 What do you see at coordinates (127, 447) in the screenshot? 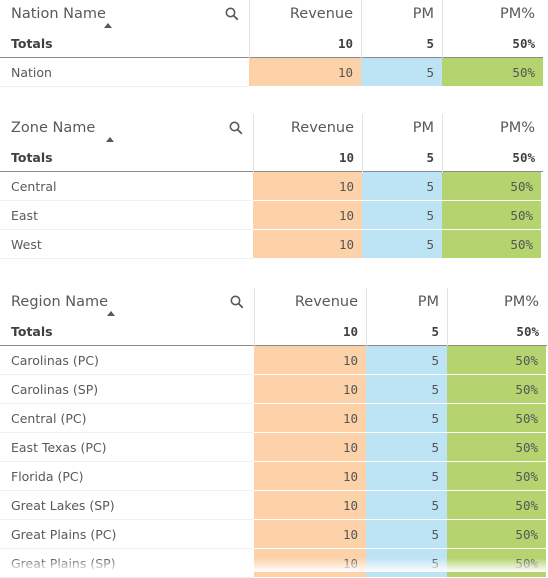
I see `row-label: East Texas (PC)` at bounding box center [127, 447].